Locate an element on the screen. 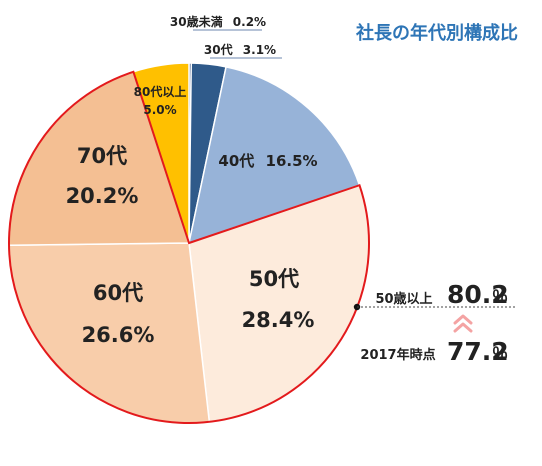 This screenshot has height=466, width=542. label-under30: 30歳未満 0.2% is located at coordinates (218, 21).